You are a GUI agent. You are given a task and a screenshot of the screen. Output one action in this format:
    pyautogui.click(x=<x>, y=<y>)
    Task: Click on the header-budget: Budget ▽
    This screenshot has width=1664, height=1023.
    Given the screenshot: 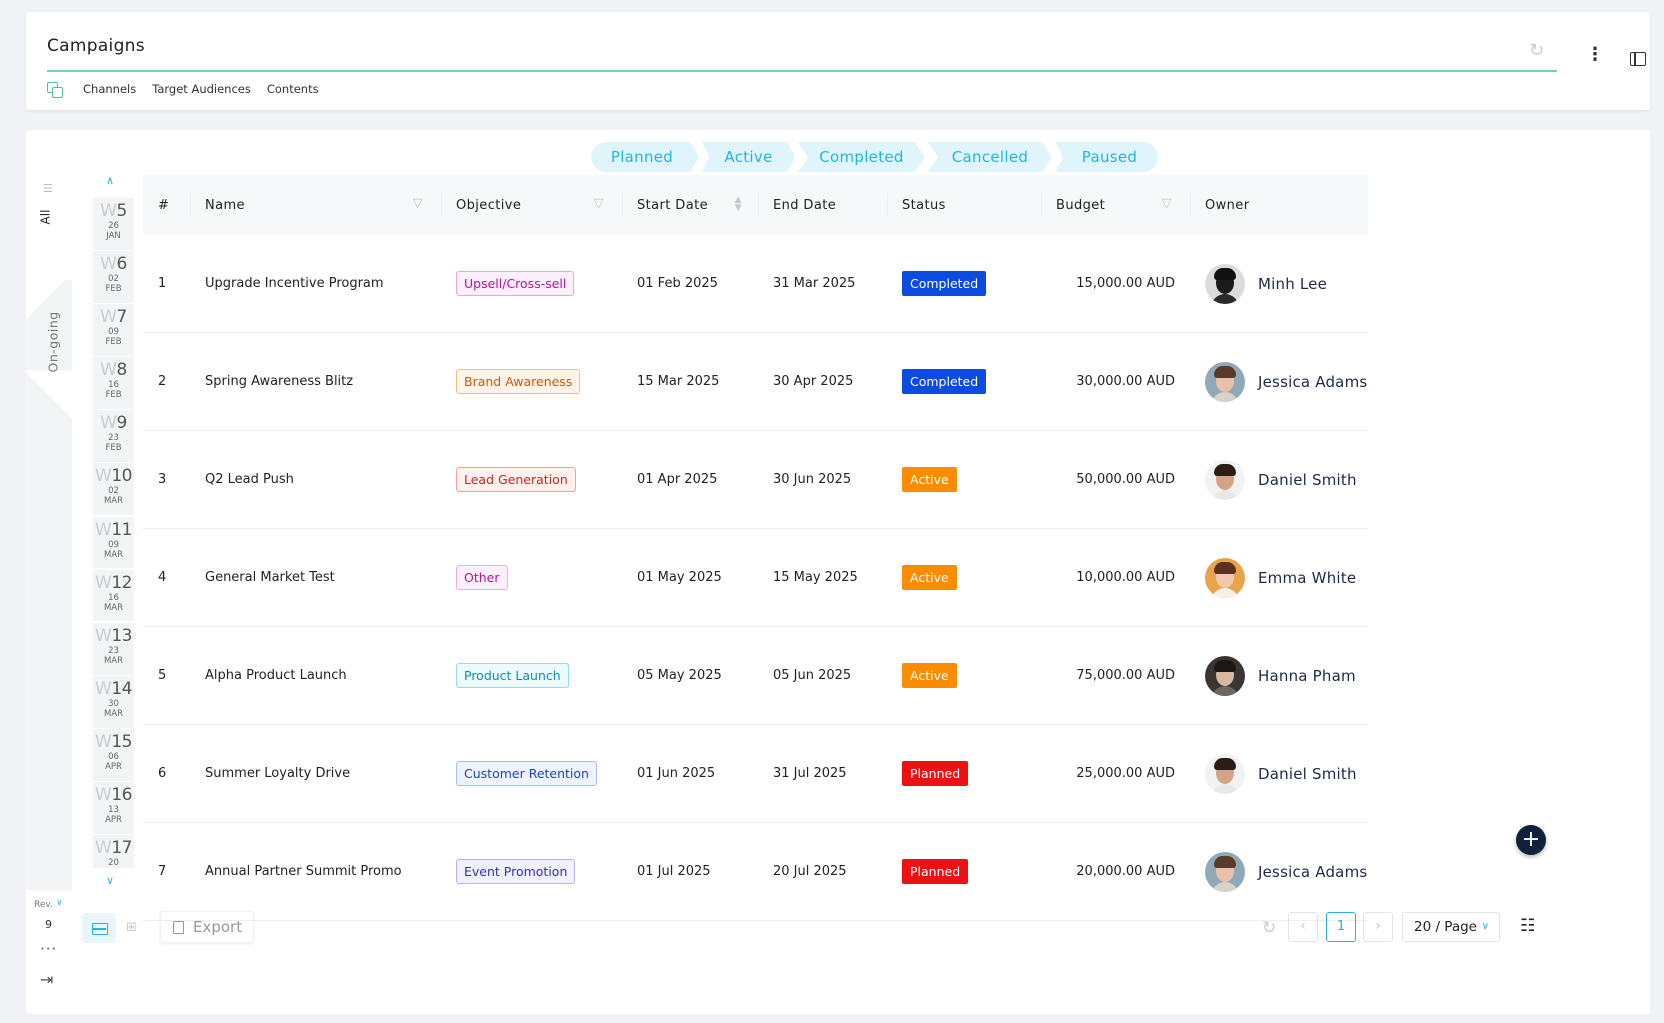 What is the action you would take?
    pyautogui.click(x=1115, y=205)
    